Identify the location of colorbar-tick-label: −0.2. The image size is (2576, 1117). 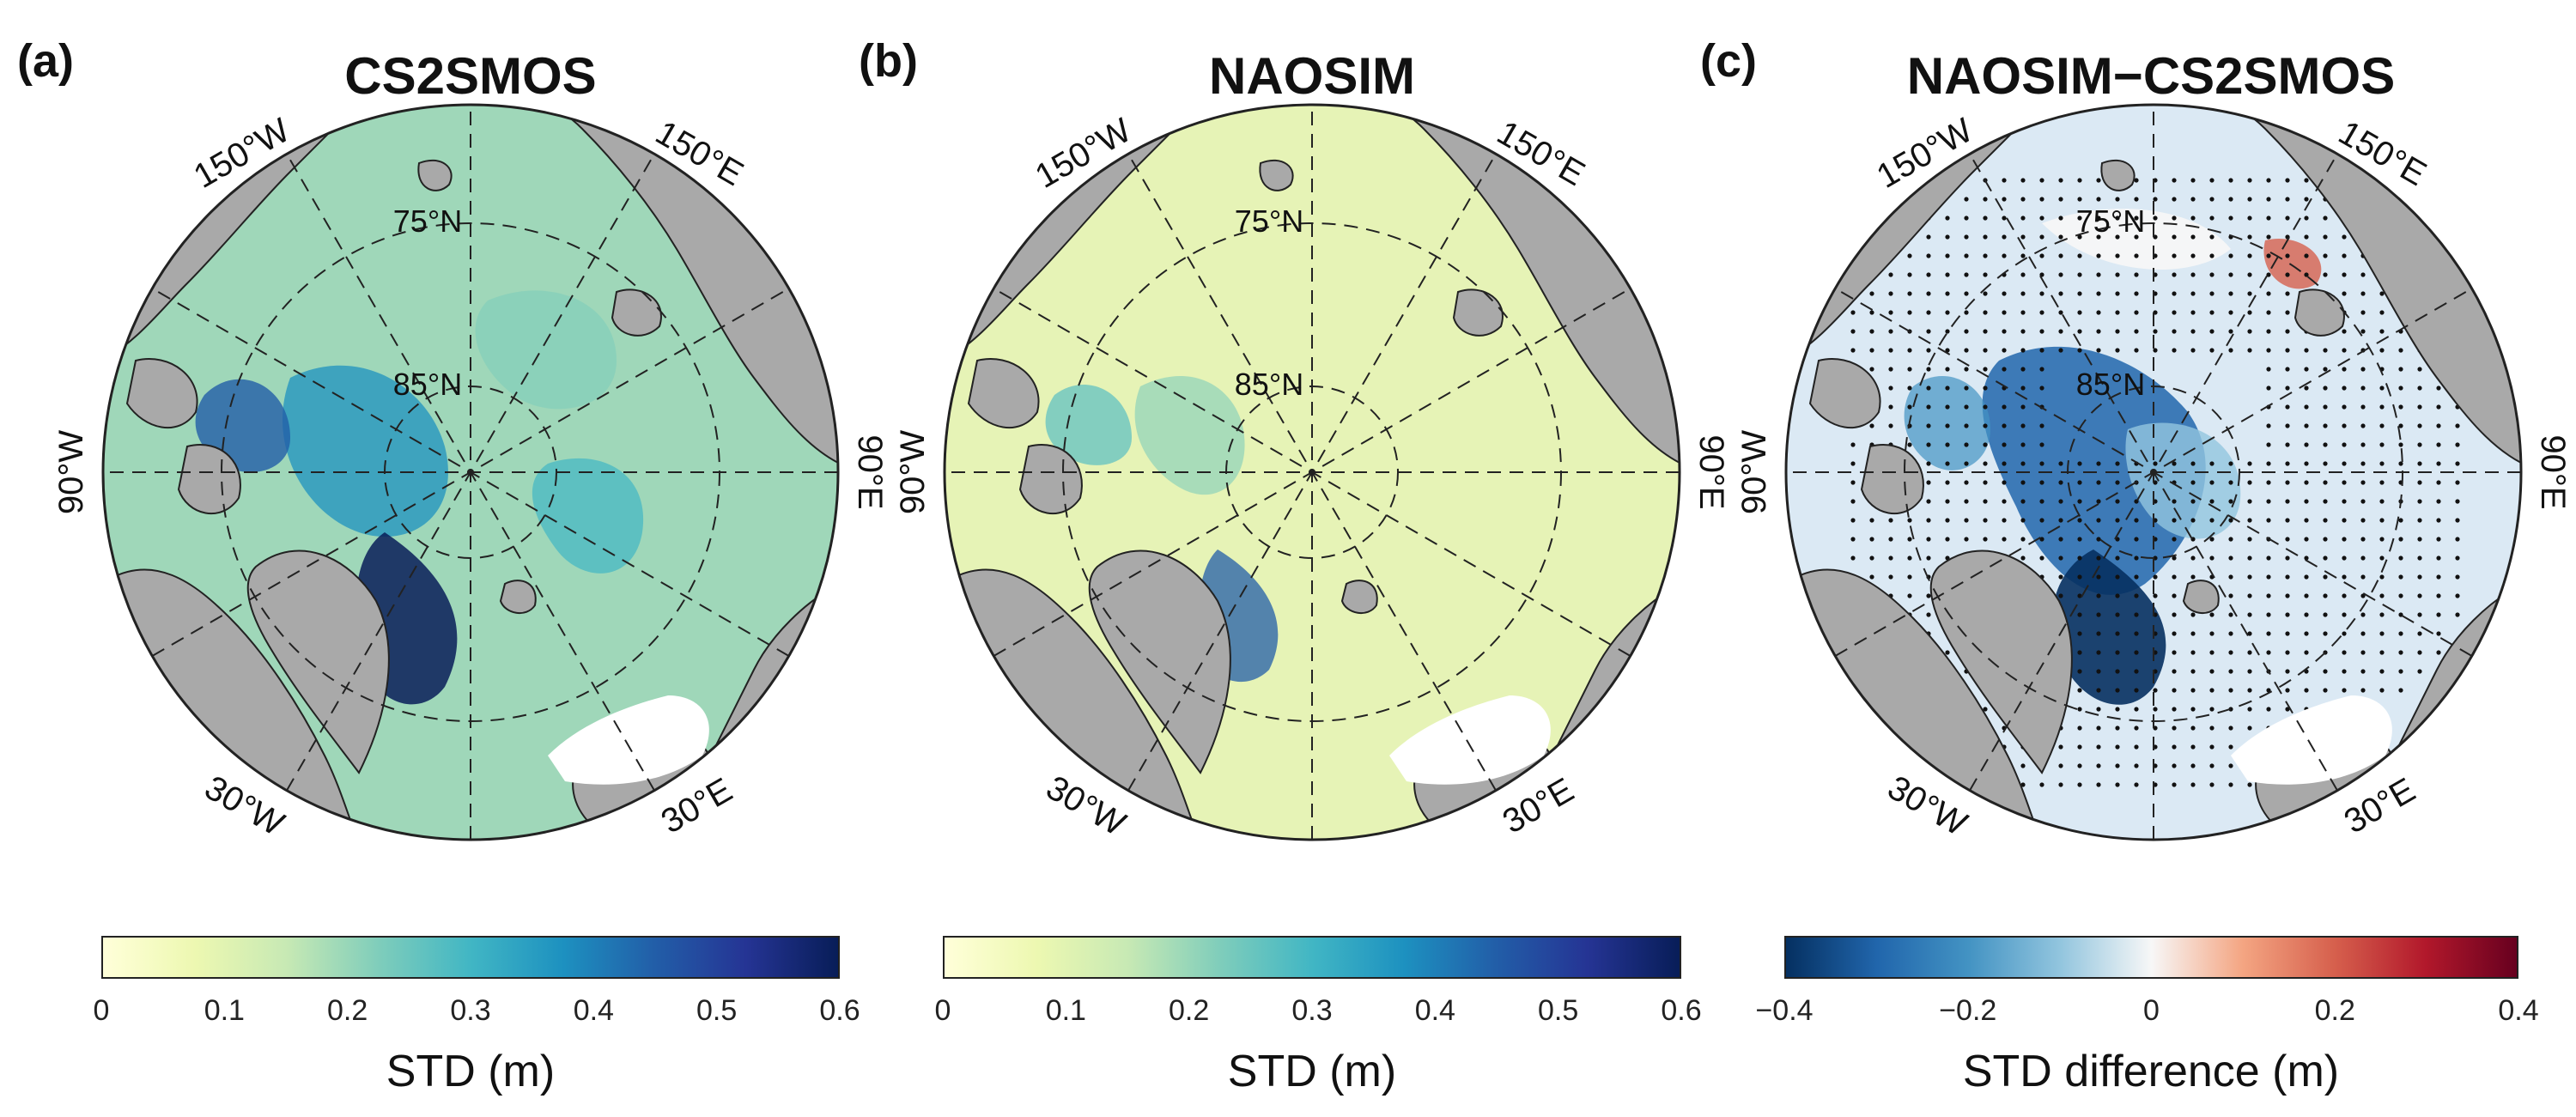
(1968, 1010).